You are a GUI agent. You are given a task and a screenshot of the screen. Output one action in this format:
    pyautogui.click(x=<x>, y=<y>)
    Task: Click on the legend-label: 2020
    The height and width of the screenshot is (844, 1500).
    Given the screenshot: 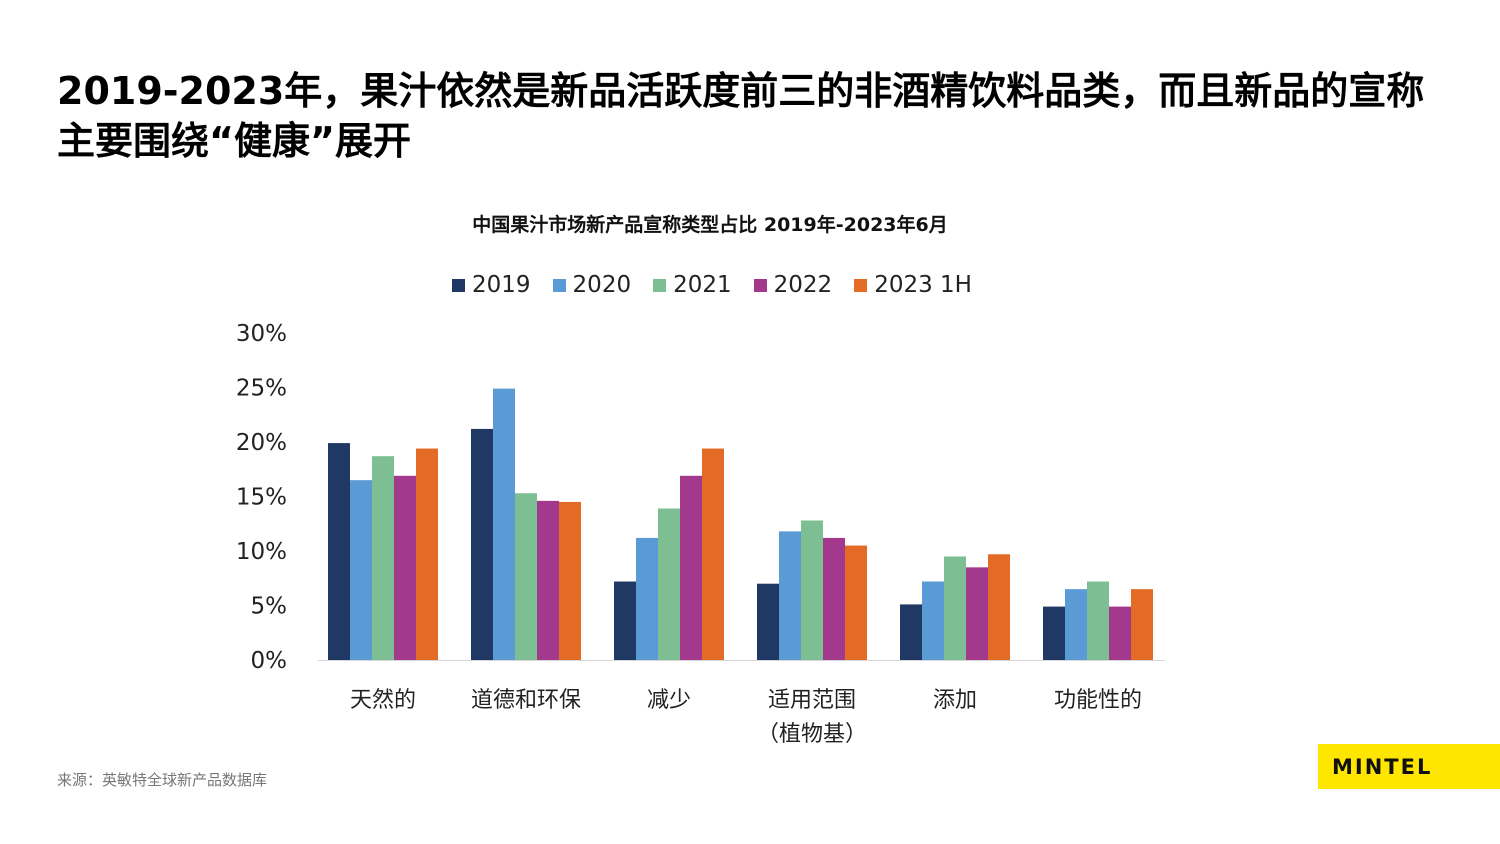 What is the action you would take?
    pyautogui.click(x=602, y=285)
    